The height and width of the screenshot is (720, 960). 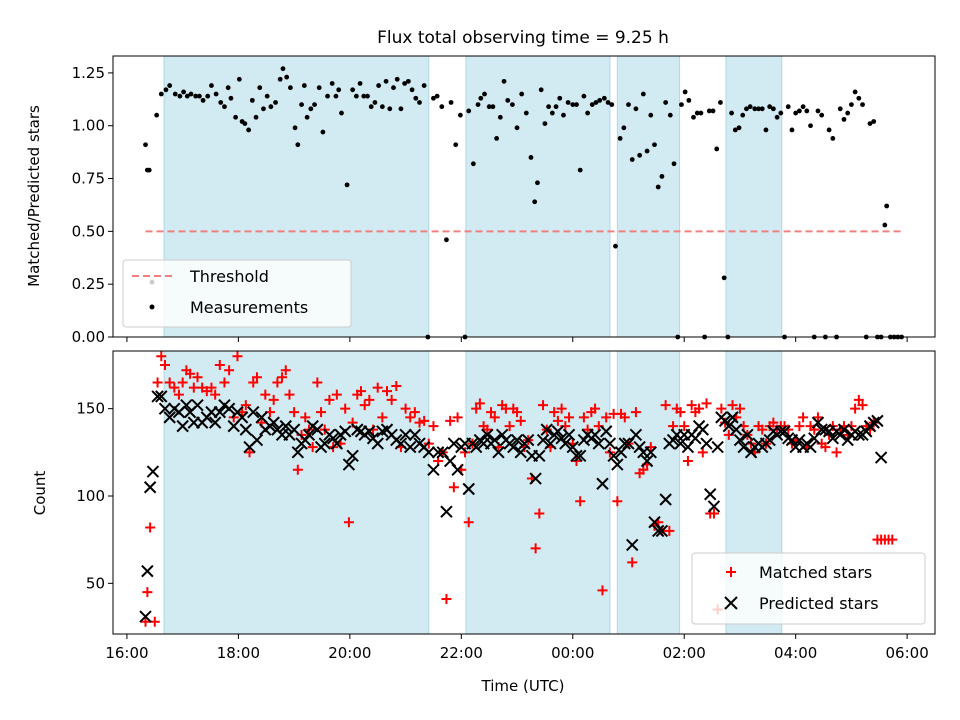 What do you see at coordinates (572, 653) in the screenshot?
I see `x-tick-label: 00:00` at bounding box center [572, 653].